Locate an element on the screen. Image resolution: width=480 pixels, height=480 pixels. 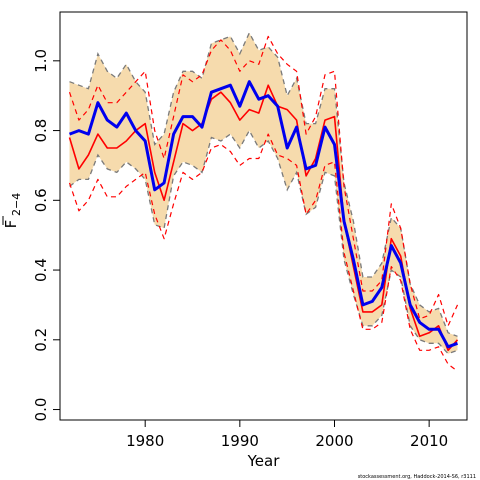
y-tick-label-4: 0.8 is located at coordinates (41, 131).